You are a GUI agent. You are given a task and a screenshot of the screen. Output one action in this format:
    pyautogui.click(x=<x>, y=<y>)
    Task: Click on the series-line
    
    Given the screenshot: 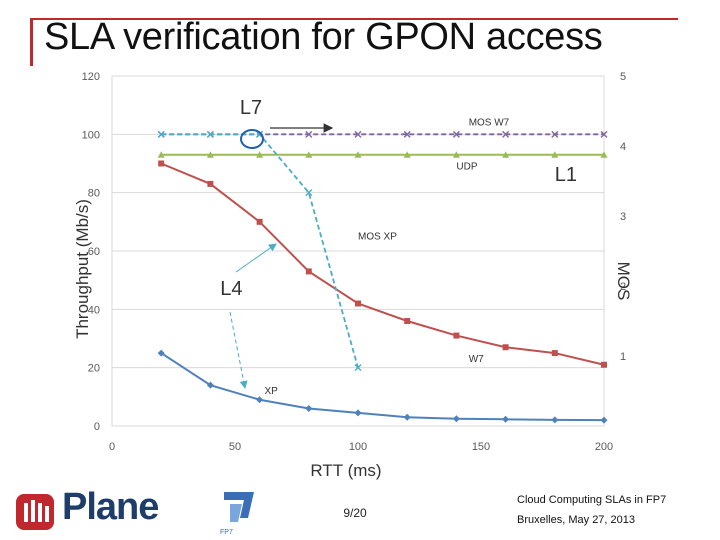 What is the action you would take?
    pyautogui.click(x=382, y=387)
    